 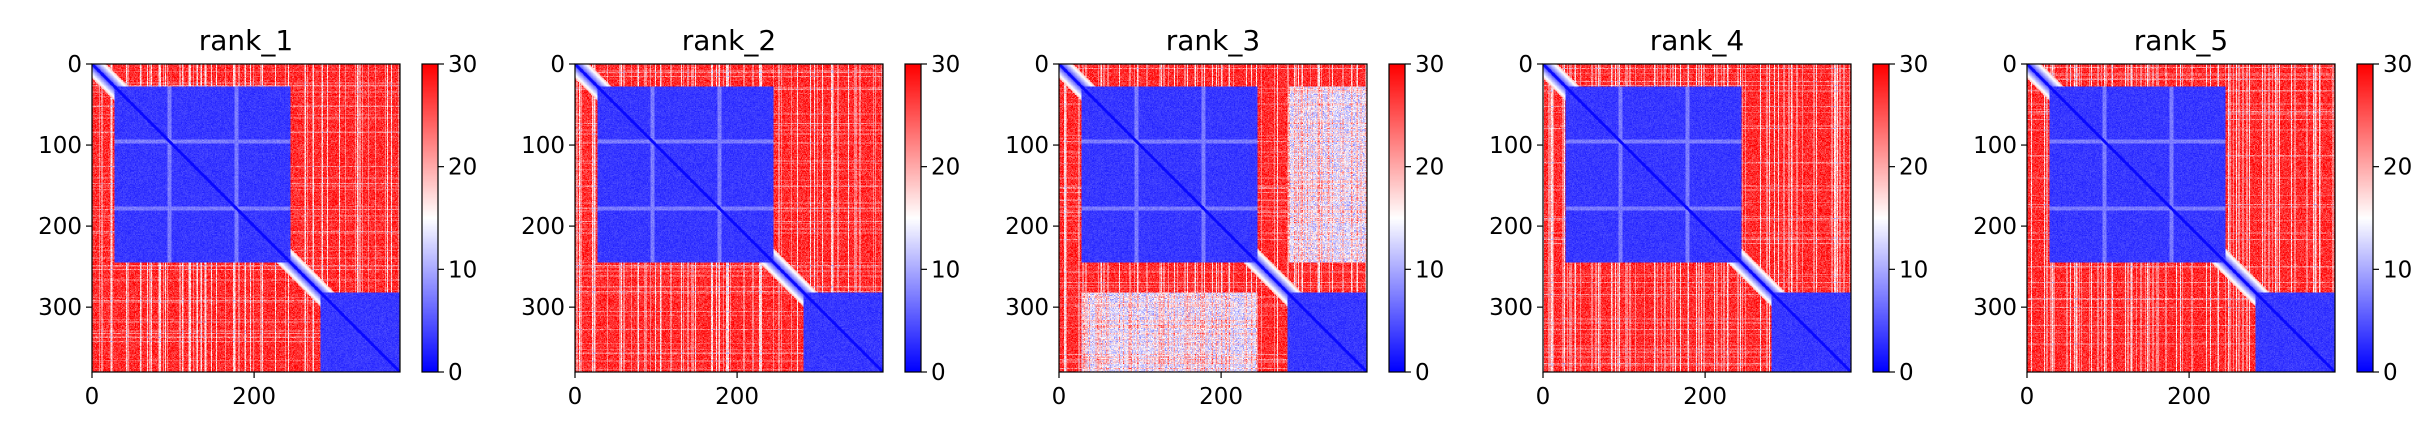 I want to click on panel-title: rank_4, so click(x=1697, y=40).